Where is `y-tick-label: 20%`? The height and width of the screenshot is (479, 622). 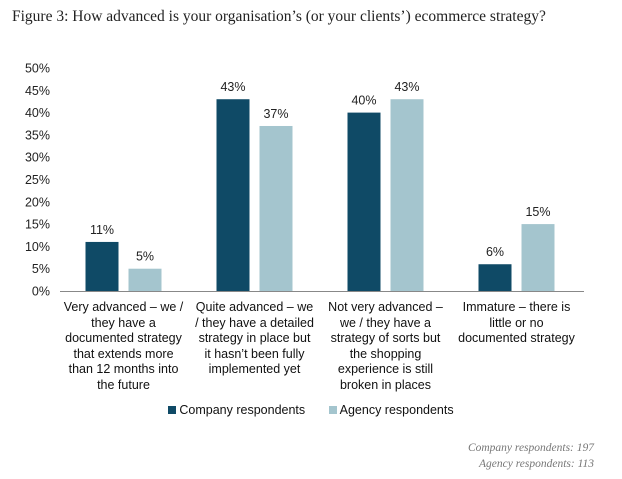
y-tick-label: 20% is located at coordinates (37, 202).